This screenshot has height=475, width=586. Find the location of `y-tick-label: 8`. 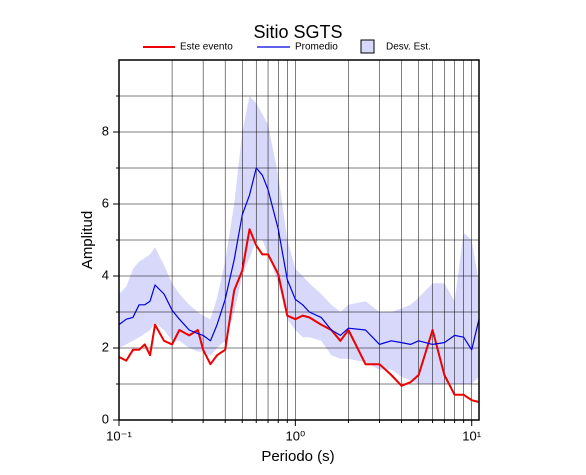

y-tick-label: 8 is located at coordinates (105, 130).